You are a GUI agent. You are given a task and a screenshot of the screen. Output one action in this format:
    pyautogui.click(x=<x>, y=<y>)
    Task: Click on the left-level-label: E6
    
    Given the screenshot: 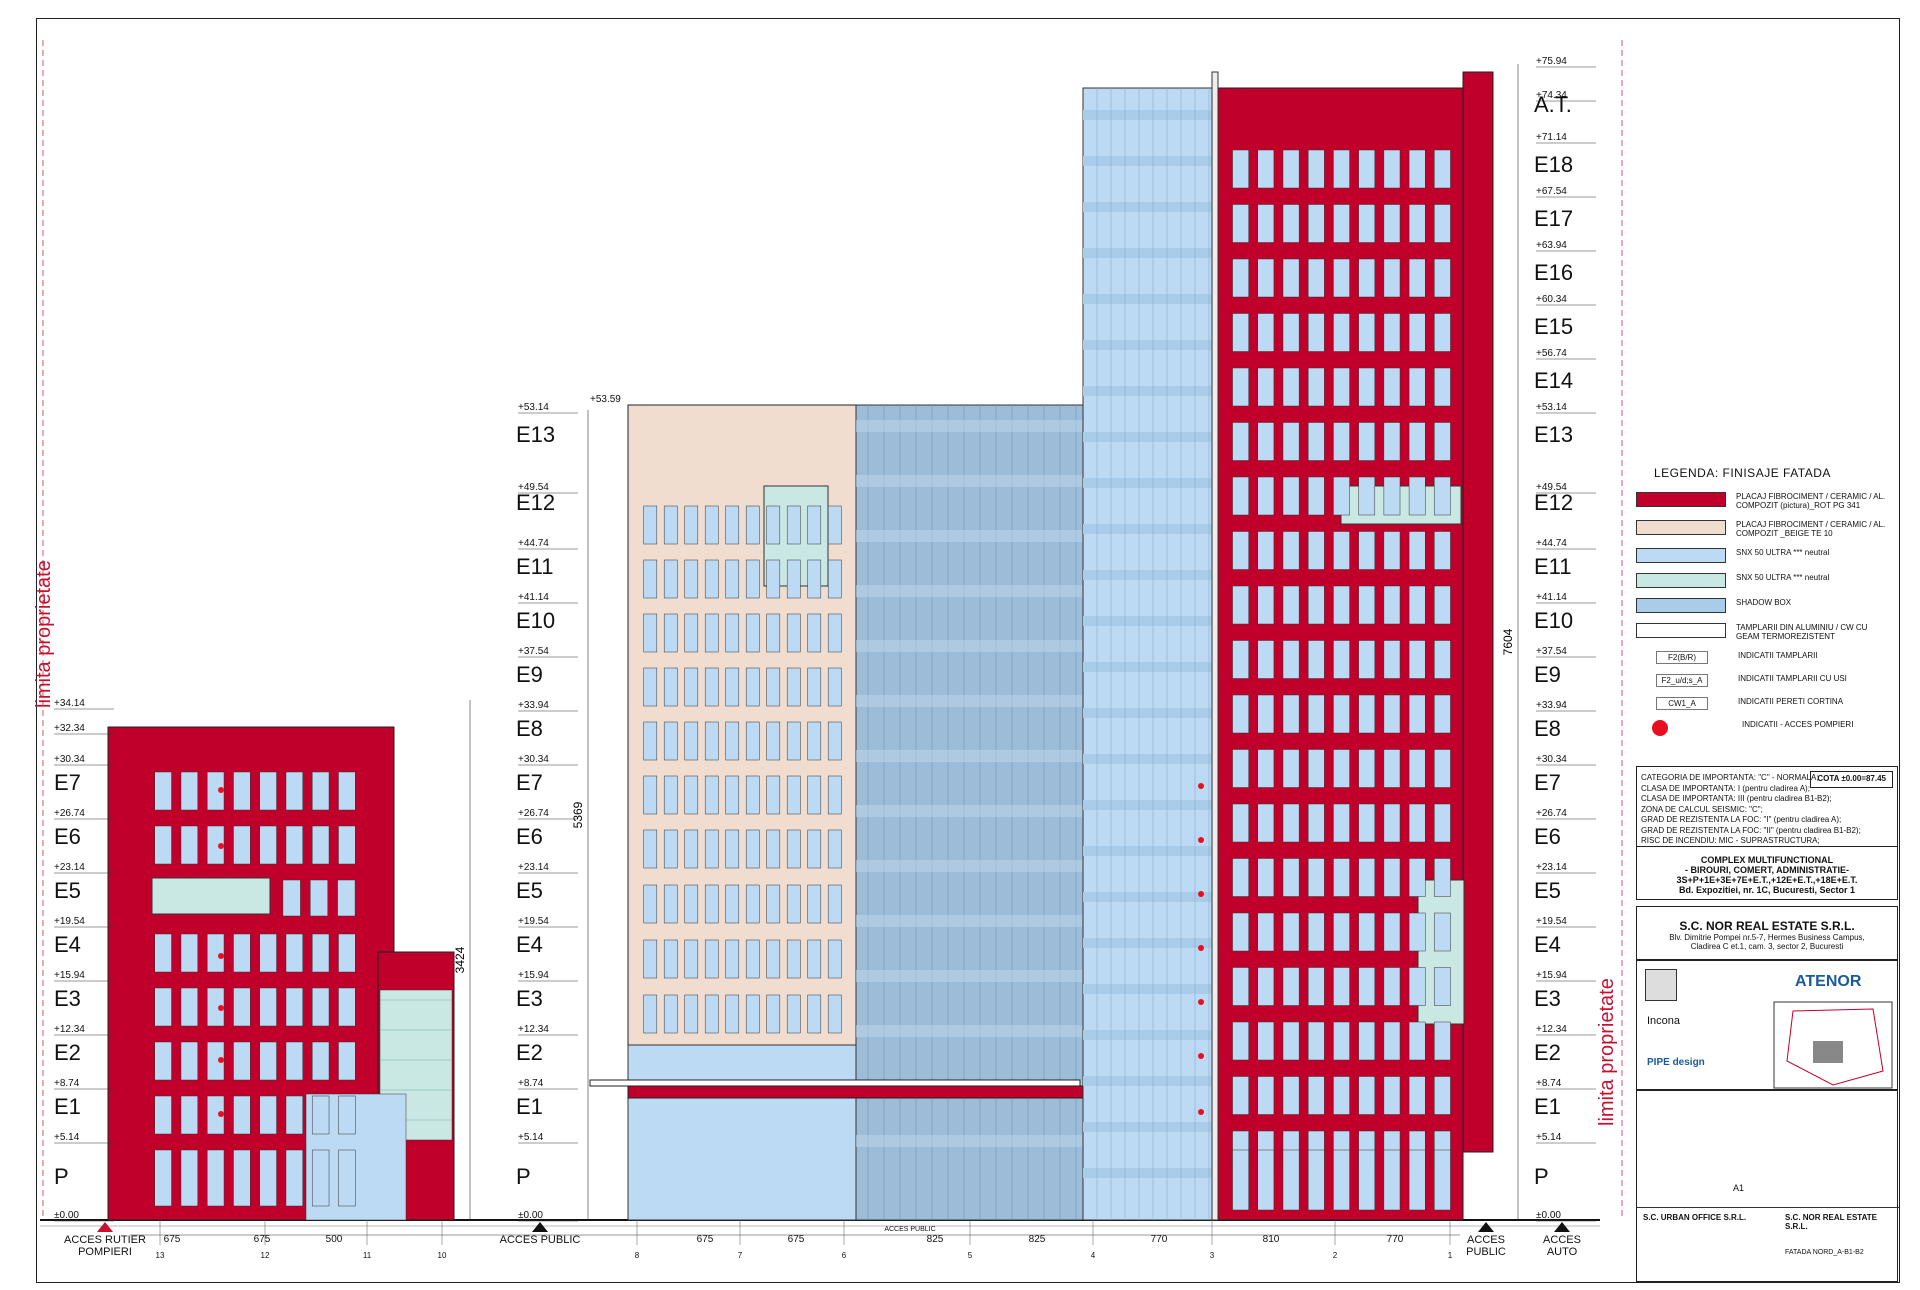 What is the action you would take?
    pyautogui.click(x=67, y=836)
    